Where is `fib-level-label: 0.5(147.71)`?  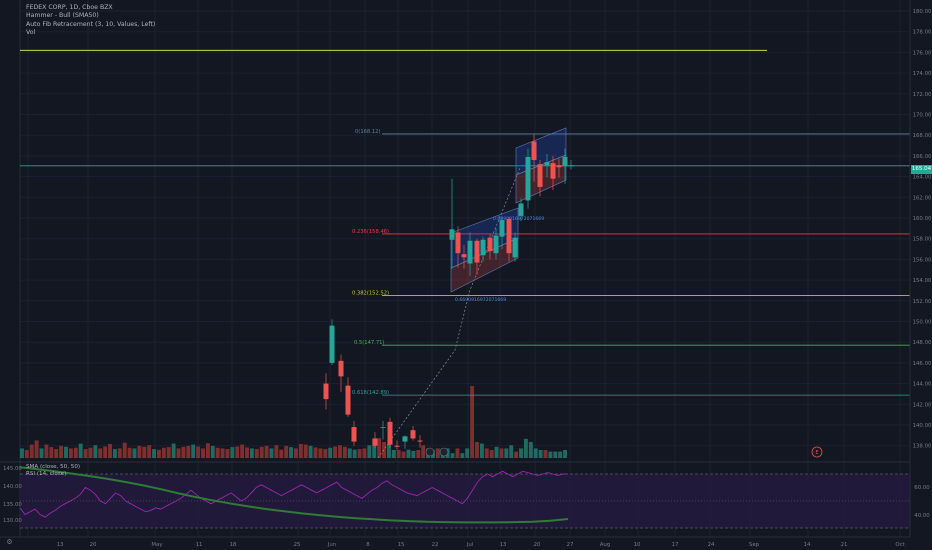 fib-level-label: 0.5(147.71) is located at coordinates (369, 343).